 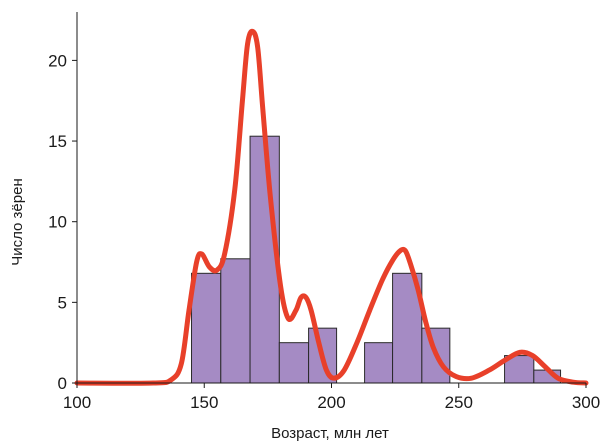 I want to click on x-tick-label-150: 150, so click(x=204, y=402).